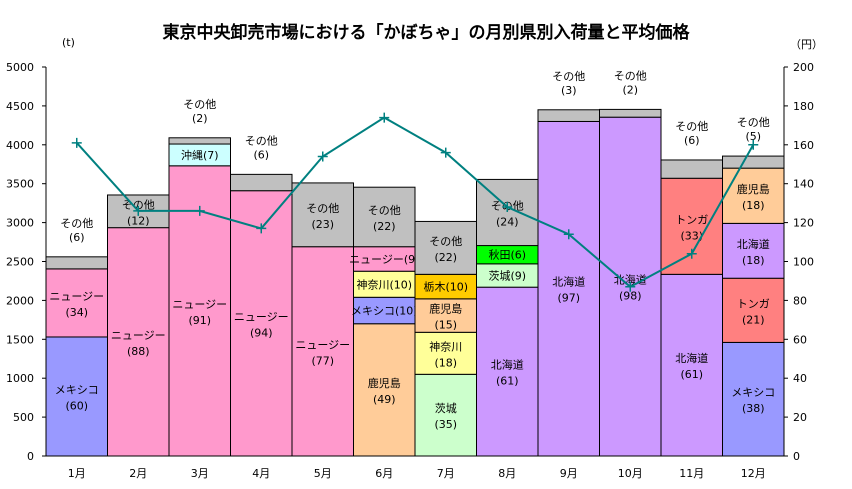 This screenshot has height=489, width=852. I want to click on data-label: 神奈川(10), so click(384, 284).